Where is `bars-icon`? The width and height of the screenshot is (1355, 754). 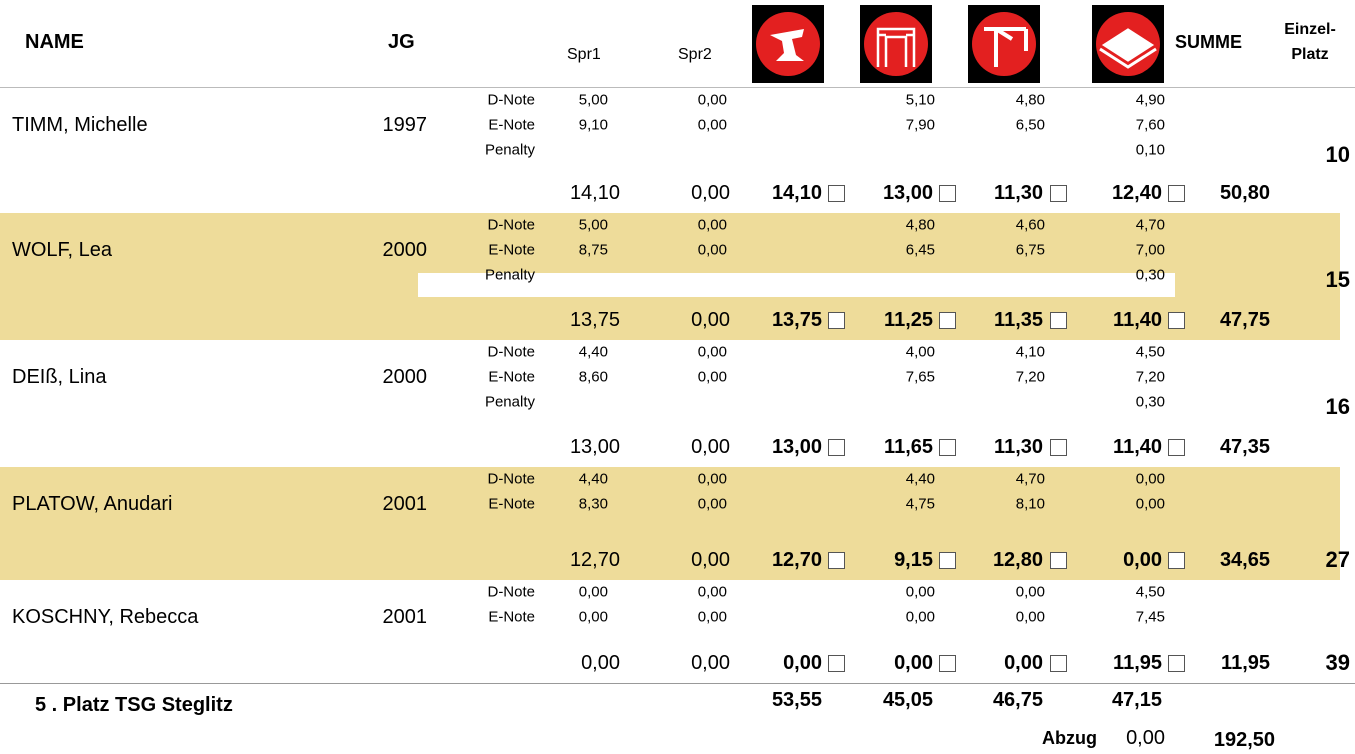
bars-icon is located at coordinates (896, 44).